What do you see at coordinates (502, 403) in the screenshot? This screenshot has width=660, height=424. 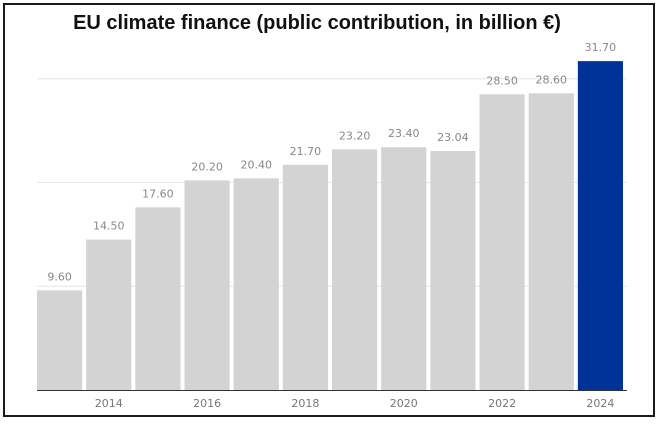 I see `tick-label-2022: 2022` at bounding box center [502, 403].